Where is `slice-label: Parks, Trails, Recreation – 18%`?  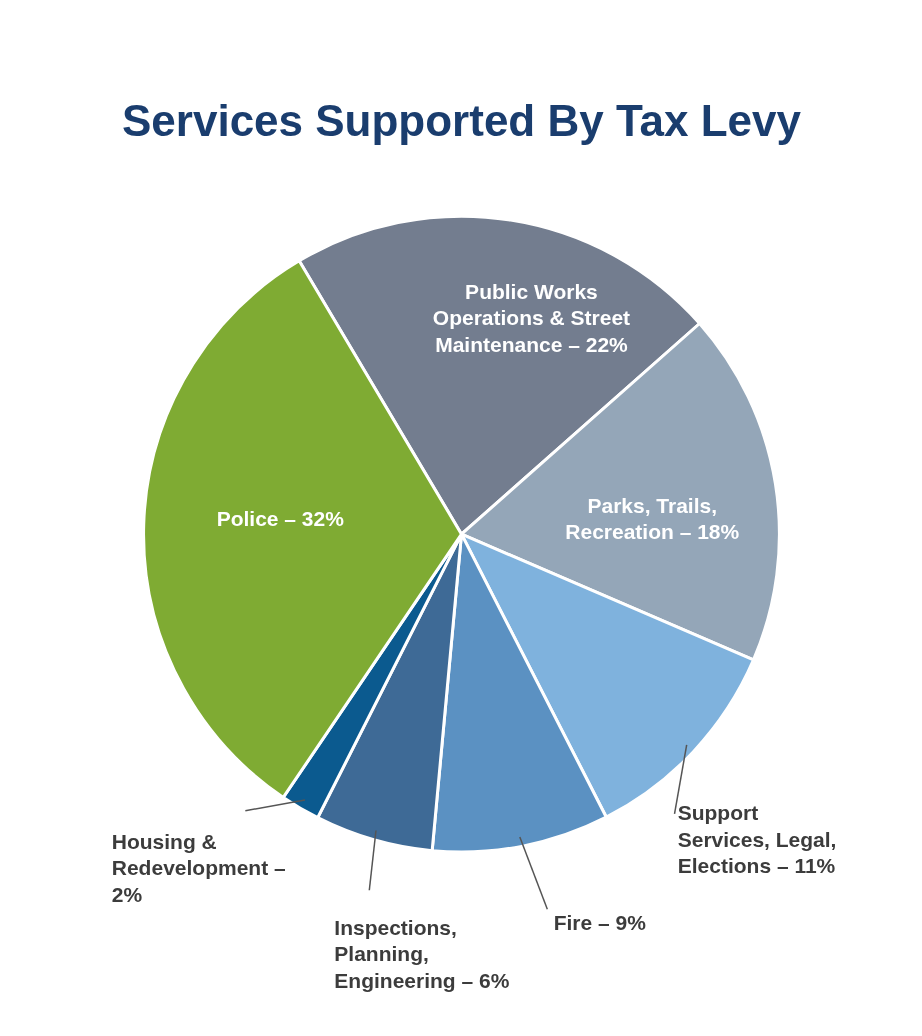 slice-label: Parks, Trails, Recreation – 18% is located at coordinates (652, 518).